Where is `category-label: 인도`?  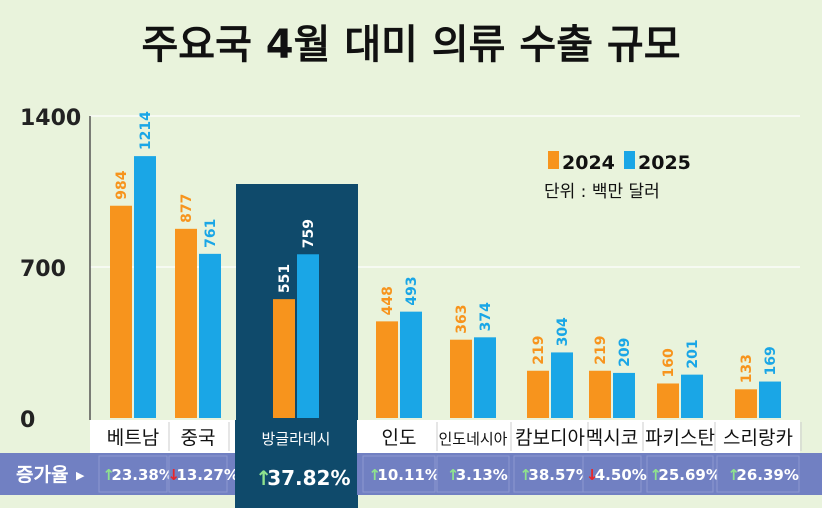 category-label: 인도 is located at coordinates (399, 438).